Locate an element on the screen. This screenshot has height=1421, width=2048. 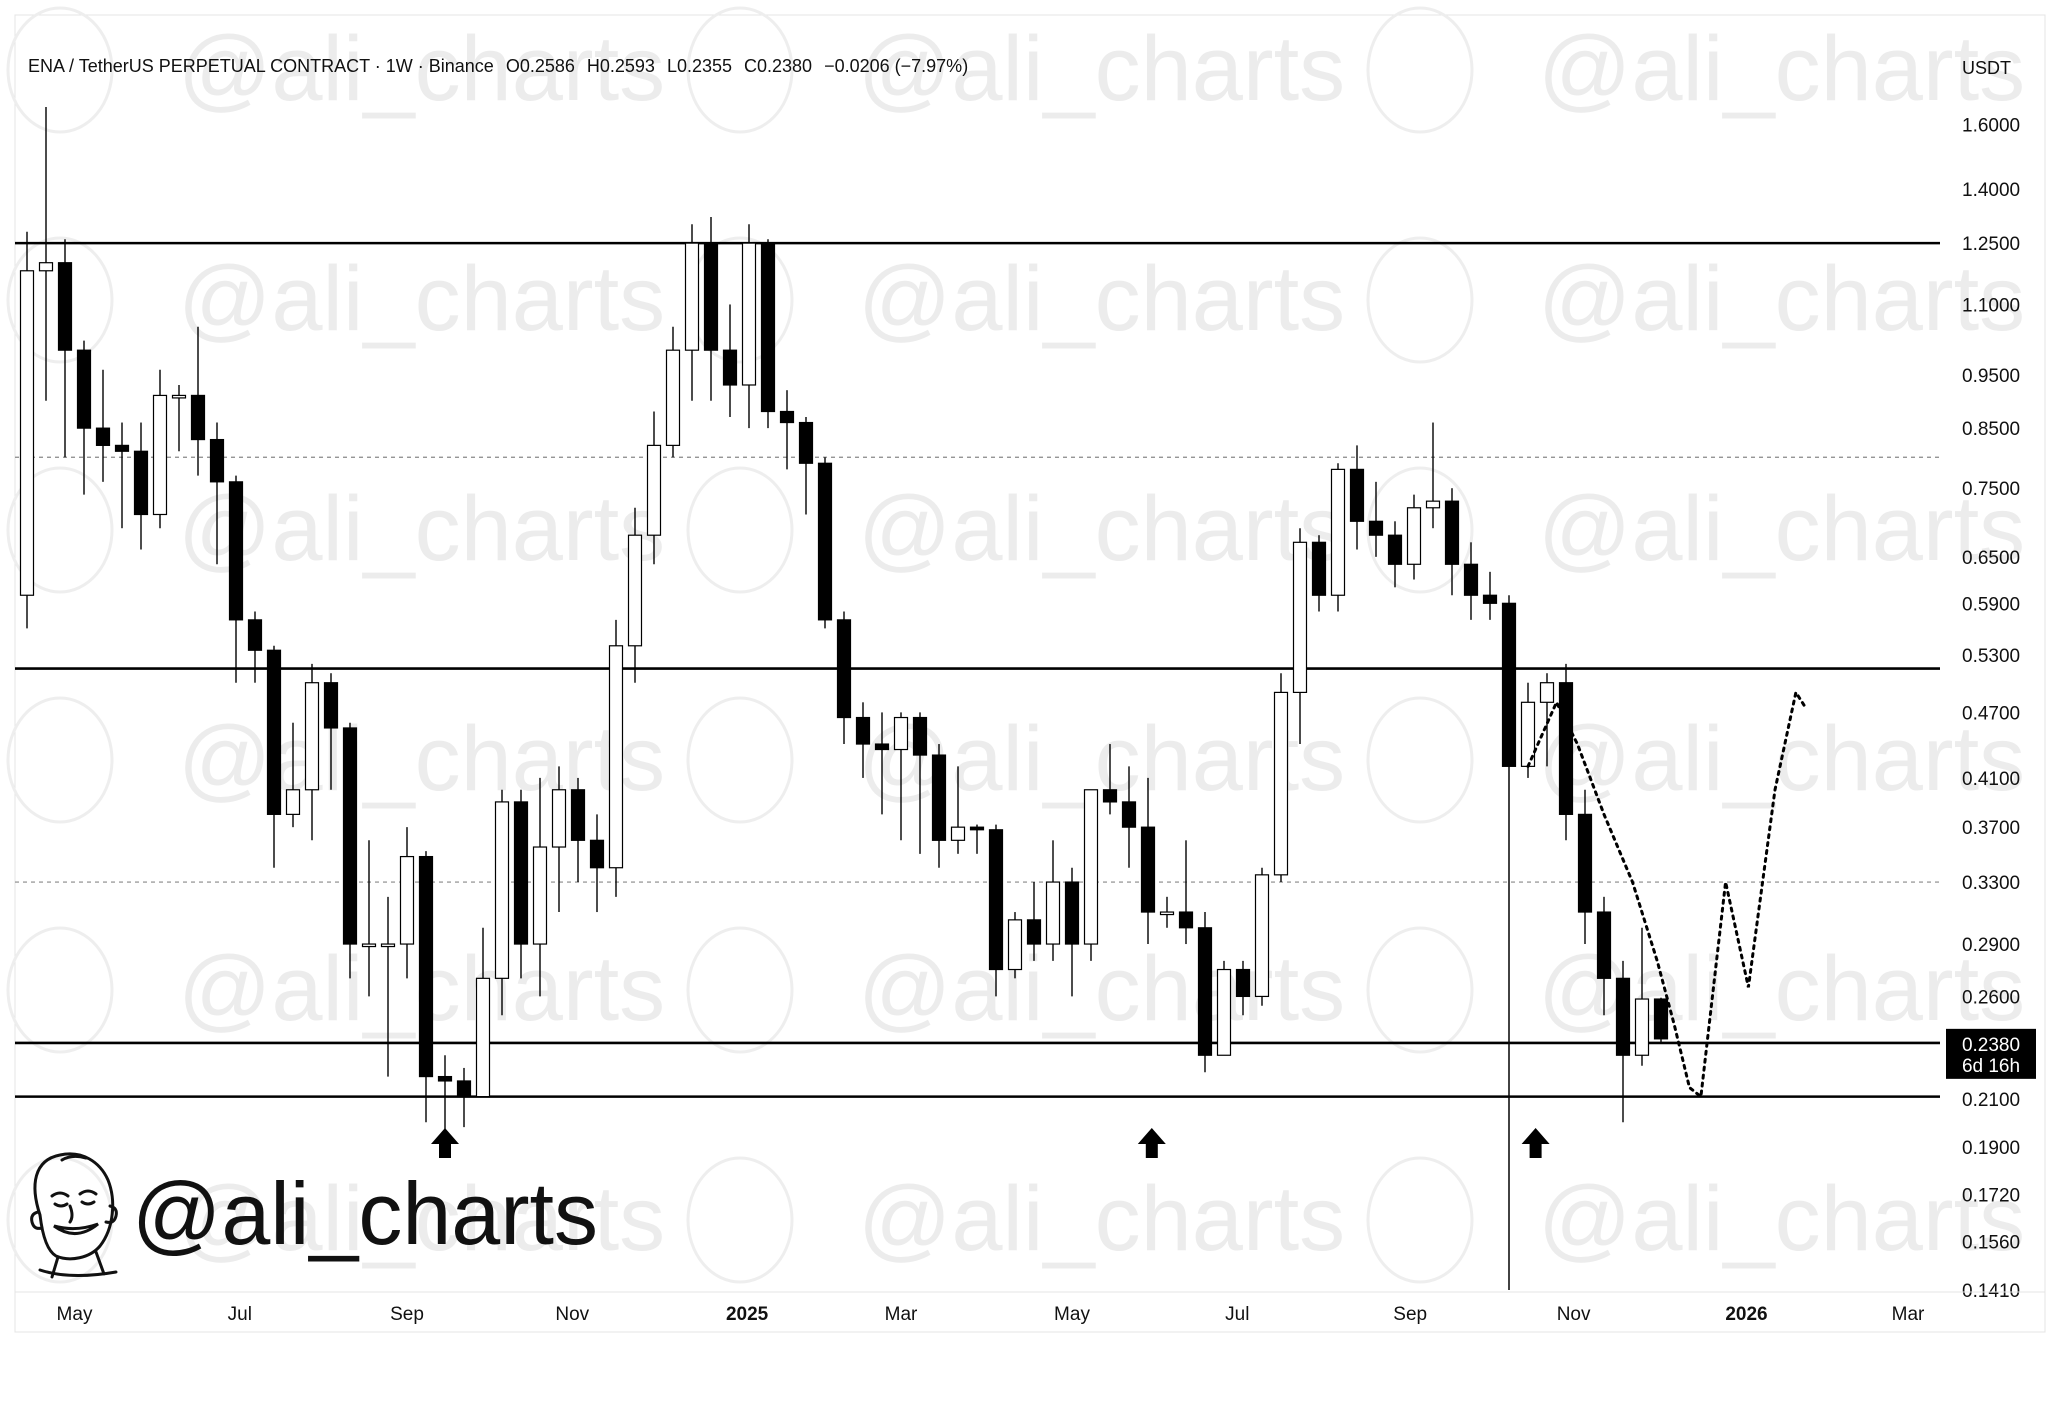
x-tick-label: Jul is located at coordinates (240, 1314).